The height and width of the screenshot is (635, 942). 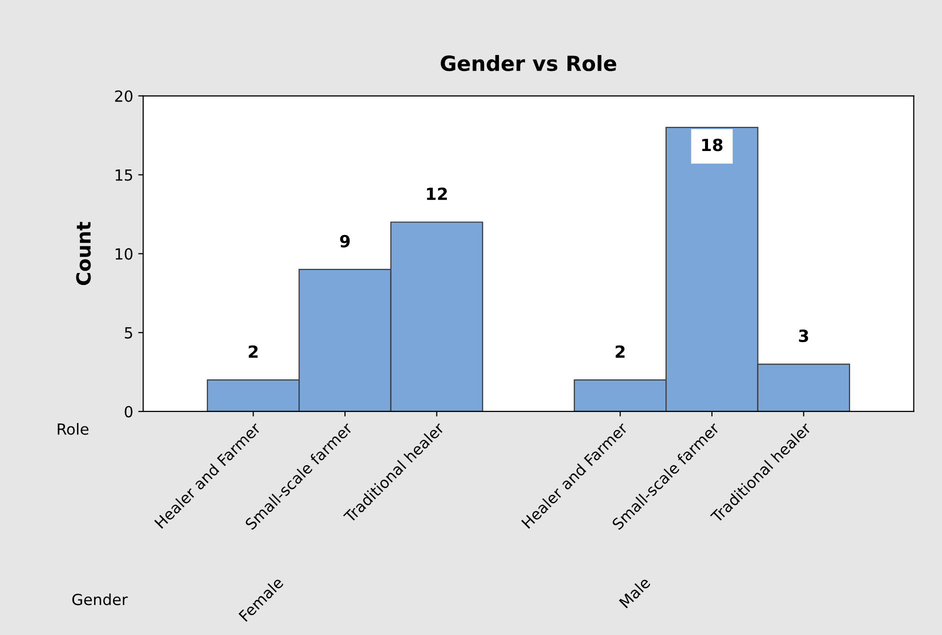 What do you see at coordinates (123, 96) in the screenshot?
I see `y-tick-label: 20` at bounding box center [123, 96].